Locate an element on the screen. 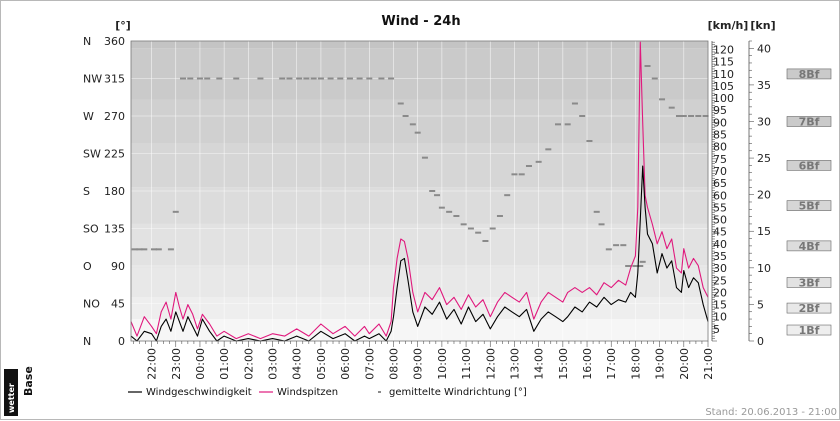 The width and height of the screenshot is (840, 421). x-tick-label: 23:00 is located at coordinates (176, 364).